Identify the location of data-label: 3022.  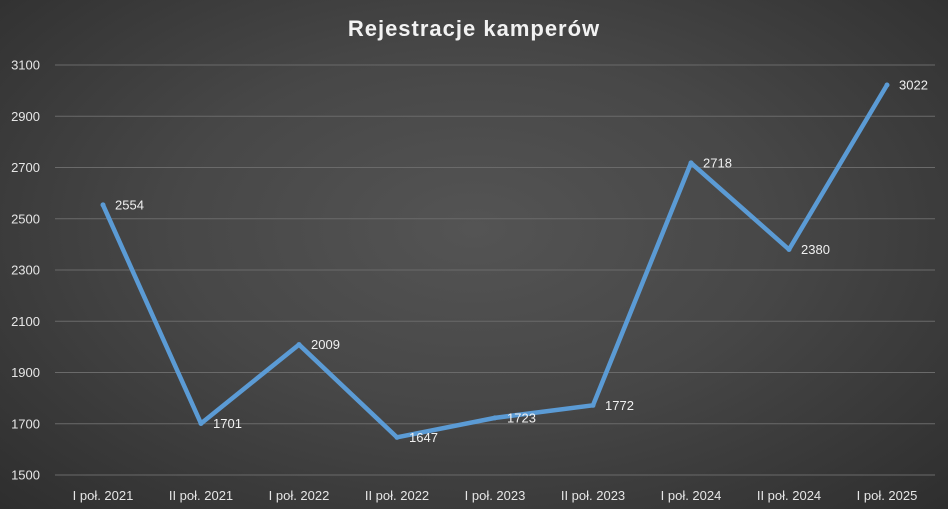
(913, 84).